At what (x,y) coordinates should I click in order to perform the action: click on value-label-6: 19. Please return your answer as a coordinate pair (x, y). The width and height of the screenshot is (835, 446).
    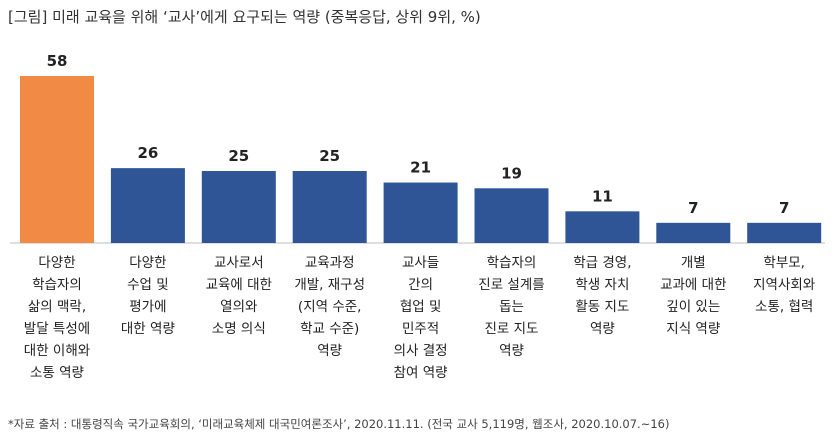
    Looking at the image, I should click on (511, 173).